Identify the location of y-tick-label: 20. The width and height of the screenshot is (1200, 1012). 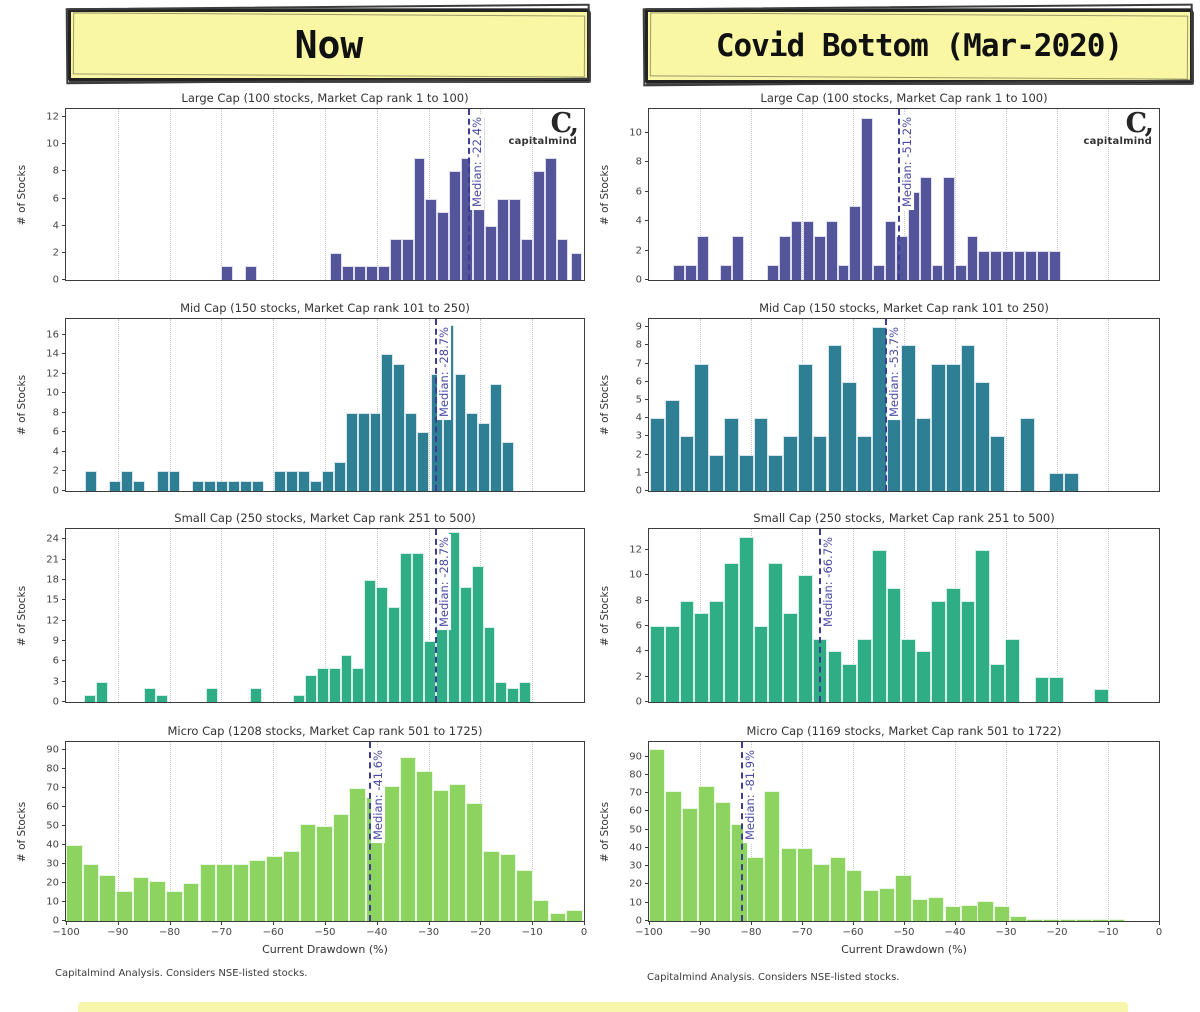
(635, 884).